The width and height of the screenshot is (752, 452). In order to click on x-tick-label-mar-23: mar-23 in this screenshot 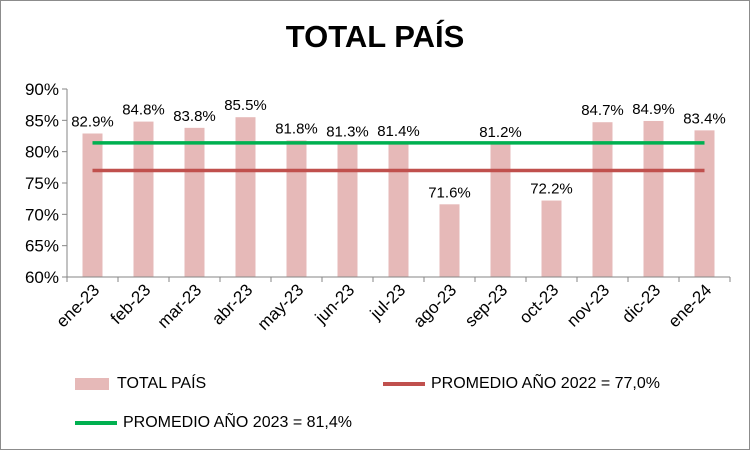, I will do `click(180, 306)`.